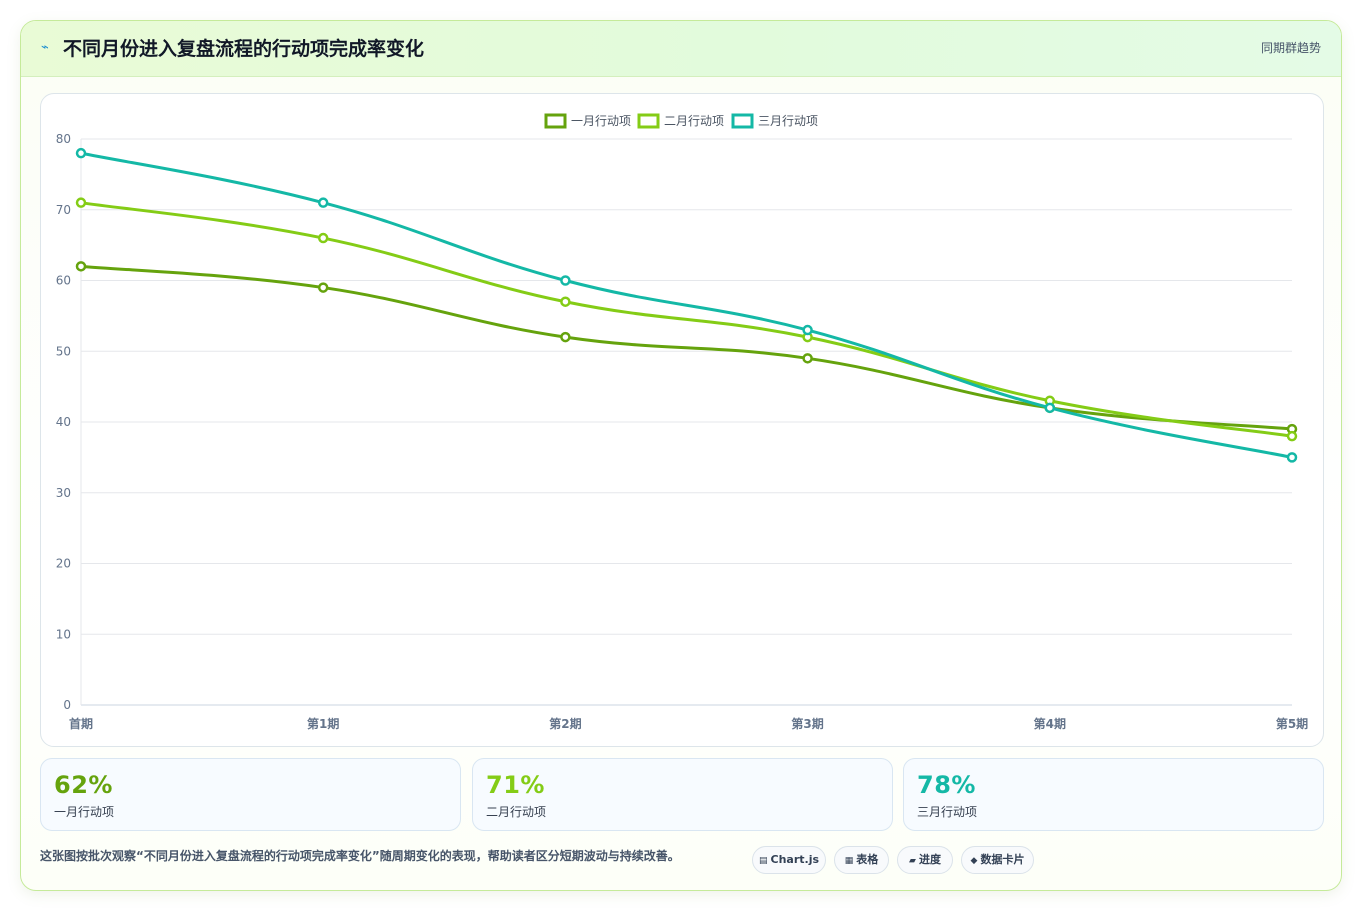 The height and width of the screenshot is (913, 1363). I want to click on stat-card-february: 71% 二月行动项, so click(682, 794).